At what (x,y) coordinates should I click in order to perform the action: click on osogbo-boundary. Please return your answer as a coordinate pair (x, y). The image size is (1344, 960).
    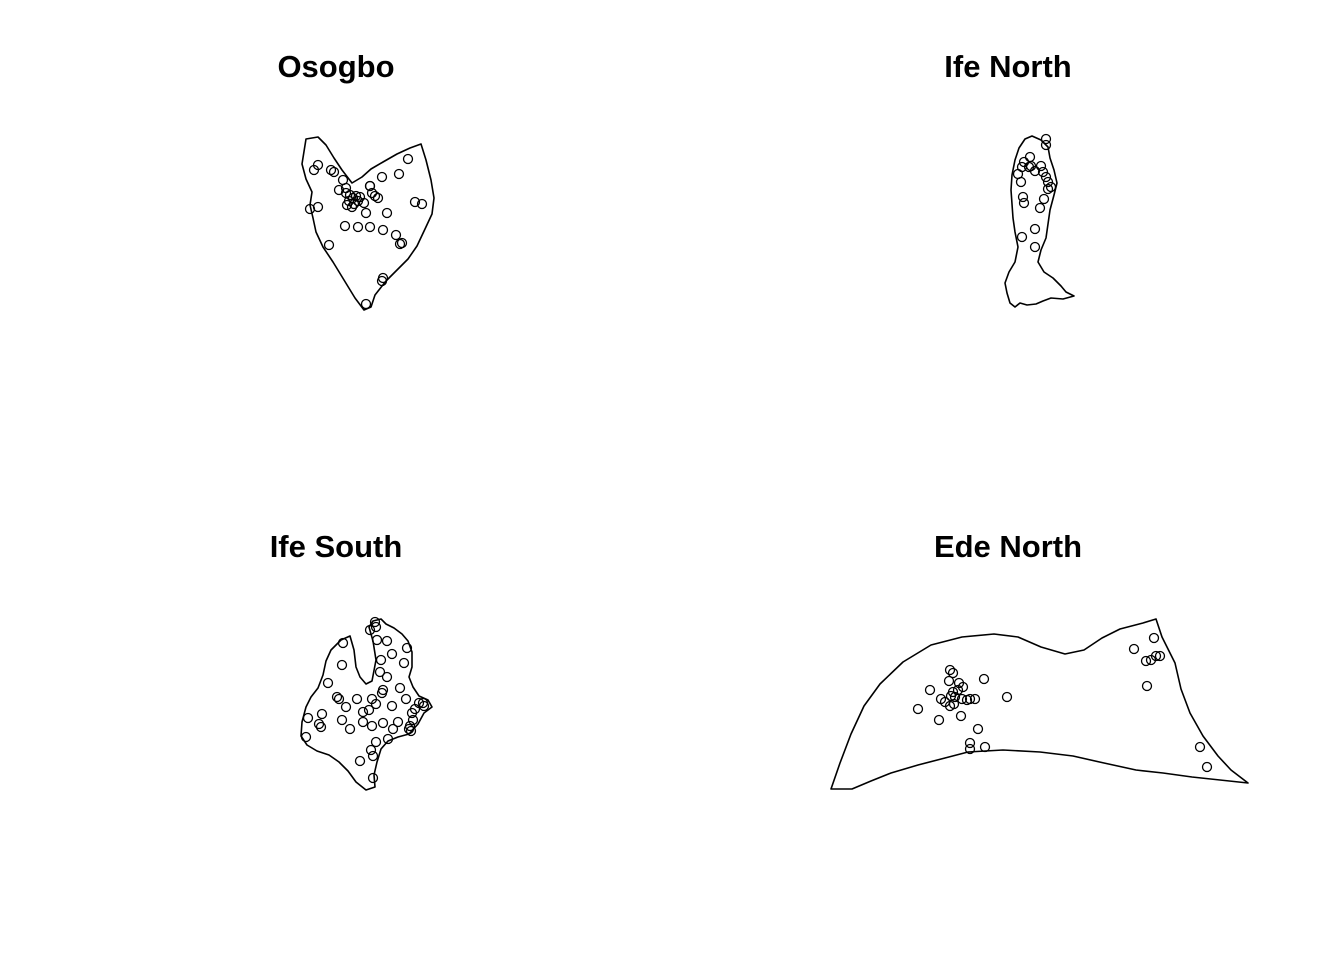
    Looking at the image, I should click on (368, 223).